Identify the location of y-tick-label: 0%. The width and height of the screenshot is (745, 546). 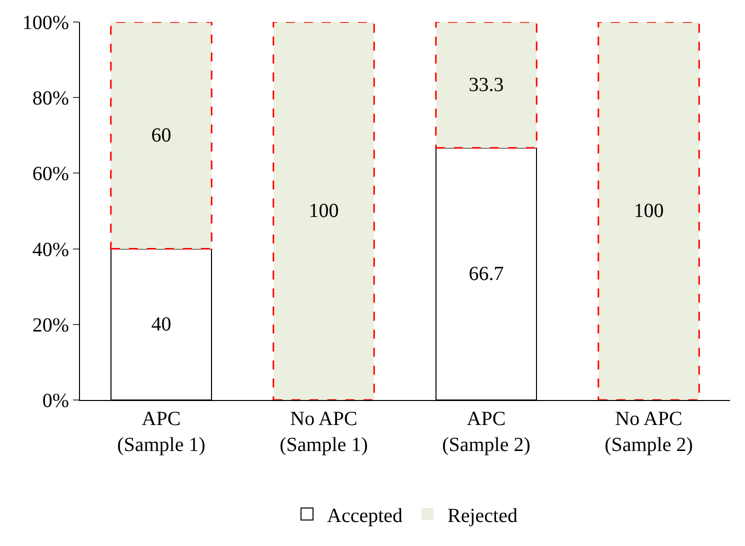
(55, 401).